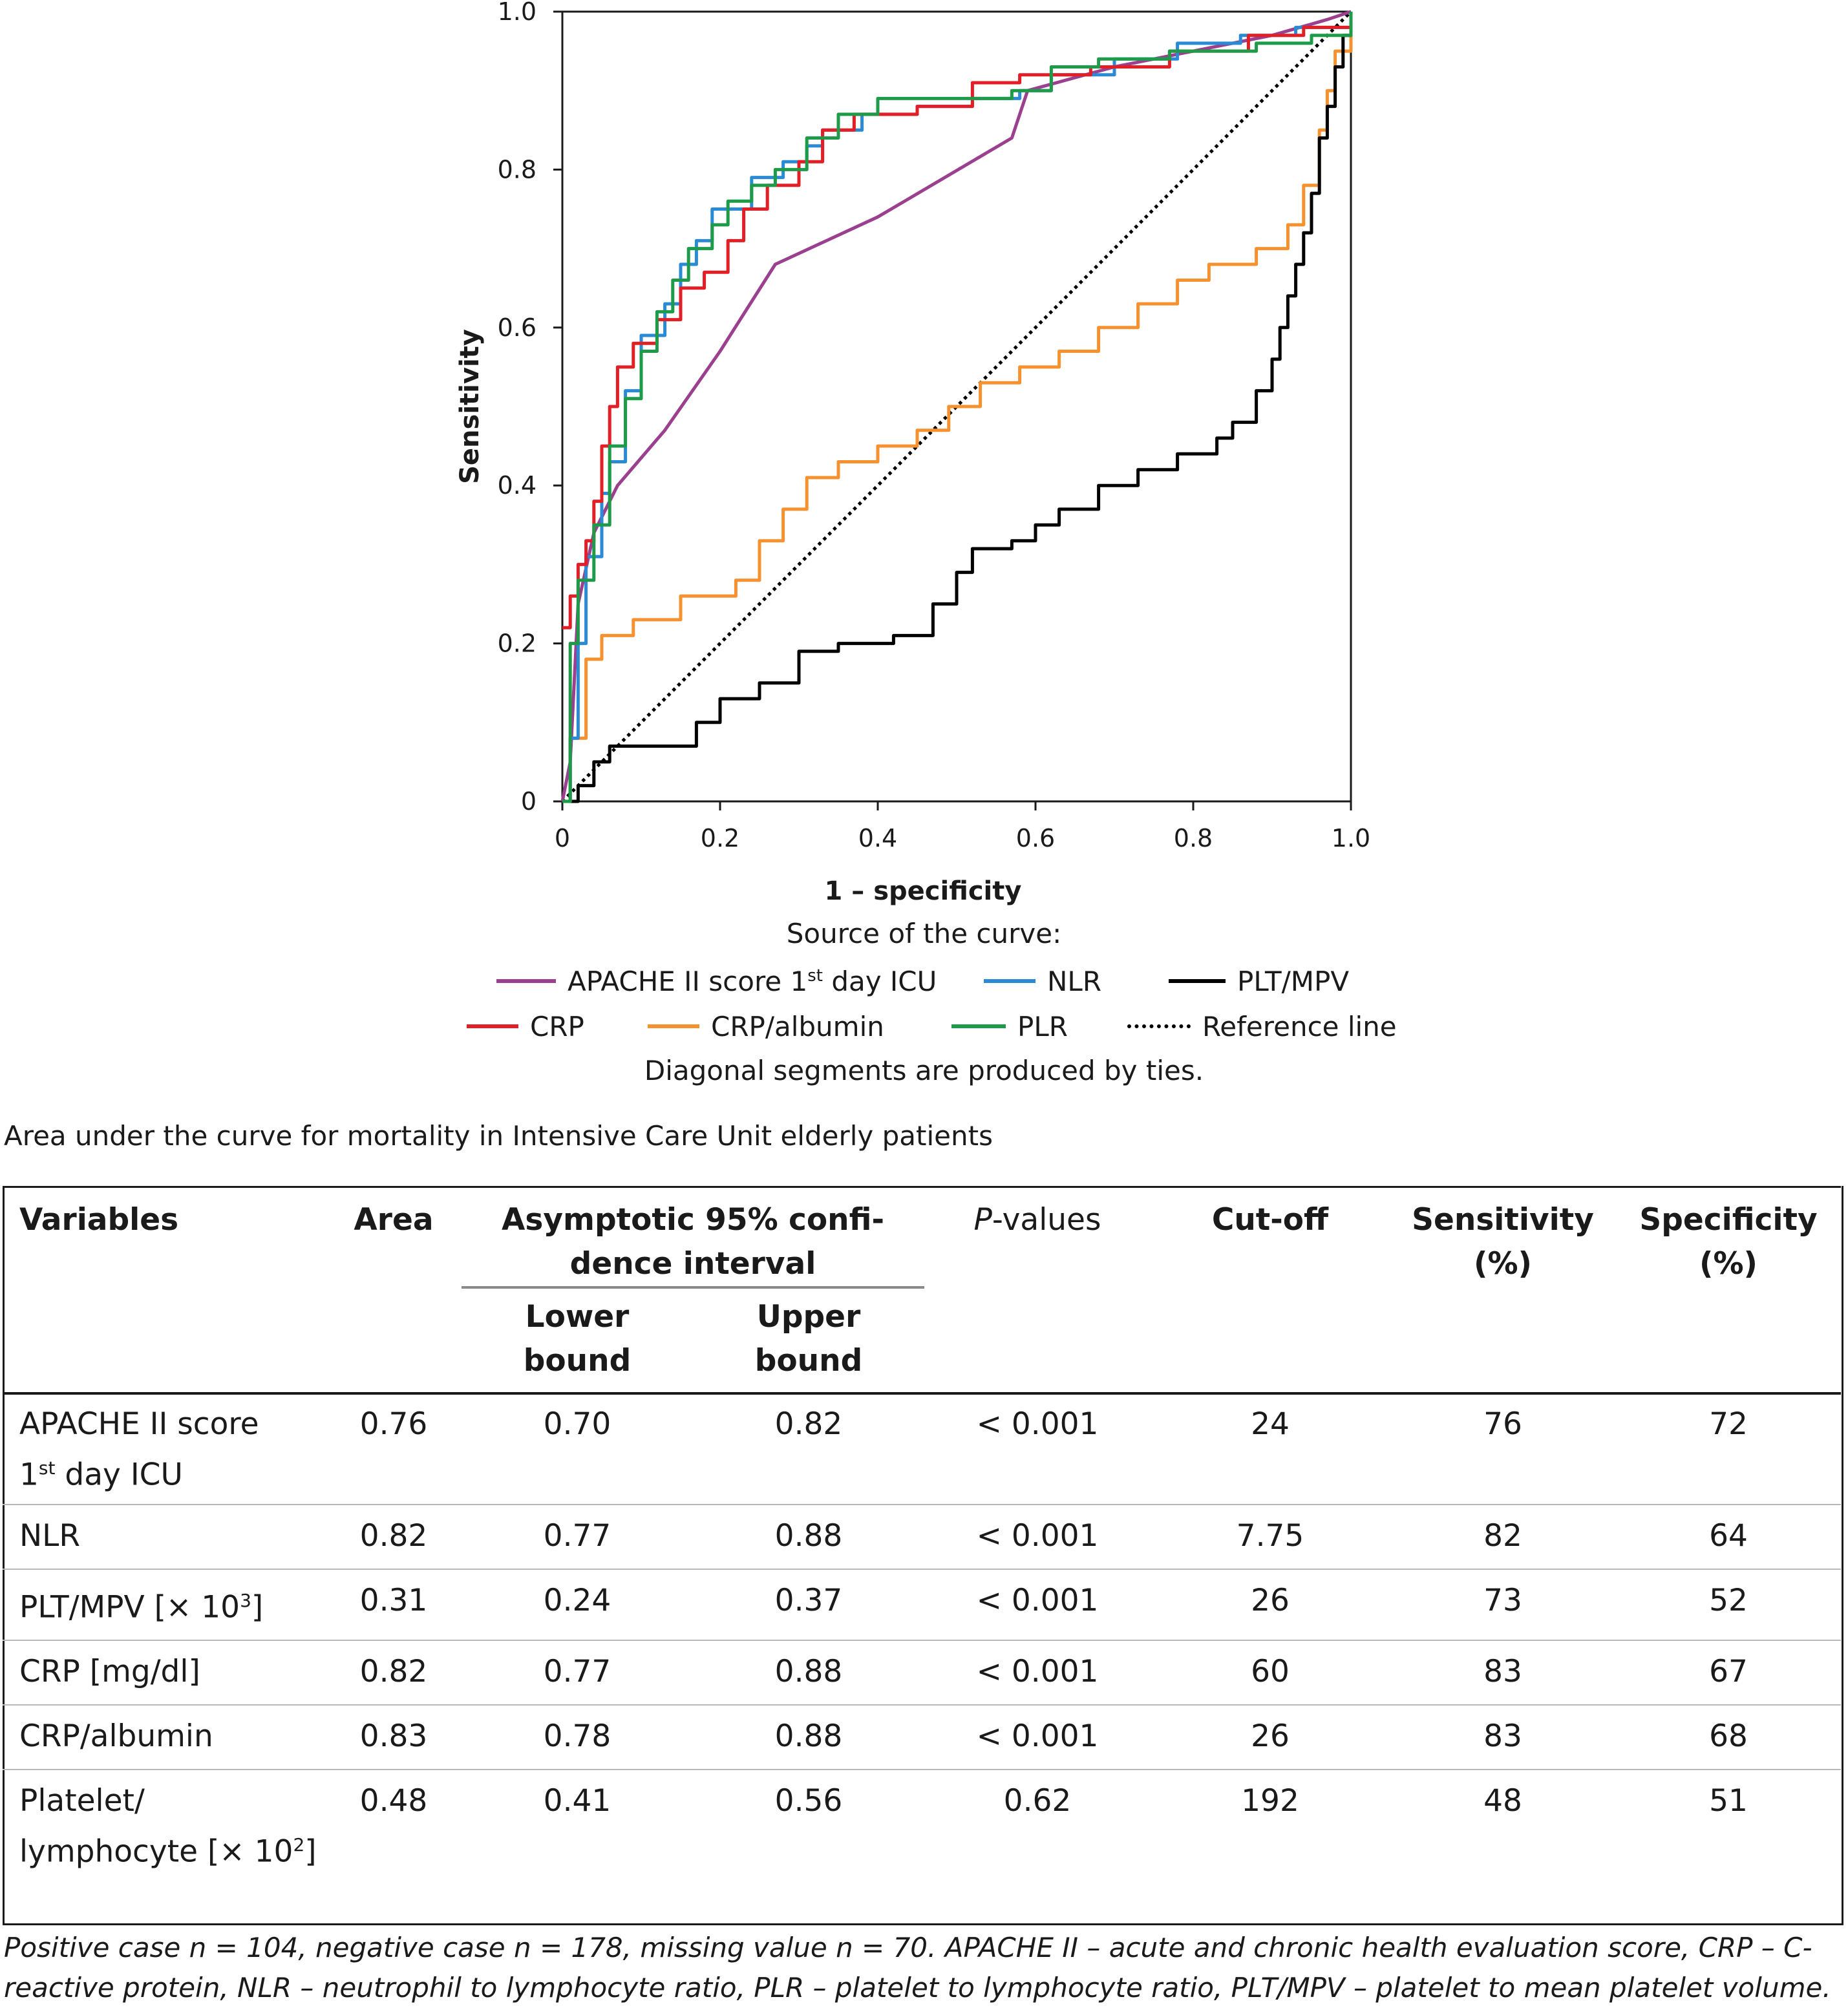 The image size is (1848, 2008). What do you see at coordinates (1503, 1537) in the screenshot?
I see `cell-sensitivity: 82` at bounding box center [1503, 1537].